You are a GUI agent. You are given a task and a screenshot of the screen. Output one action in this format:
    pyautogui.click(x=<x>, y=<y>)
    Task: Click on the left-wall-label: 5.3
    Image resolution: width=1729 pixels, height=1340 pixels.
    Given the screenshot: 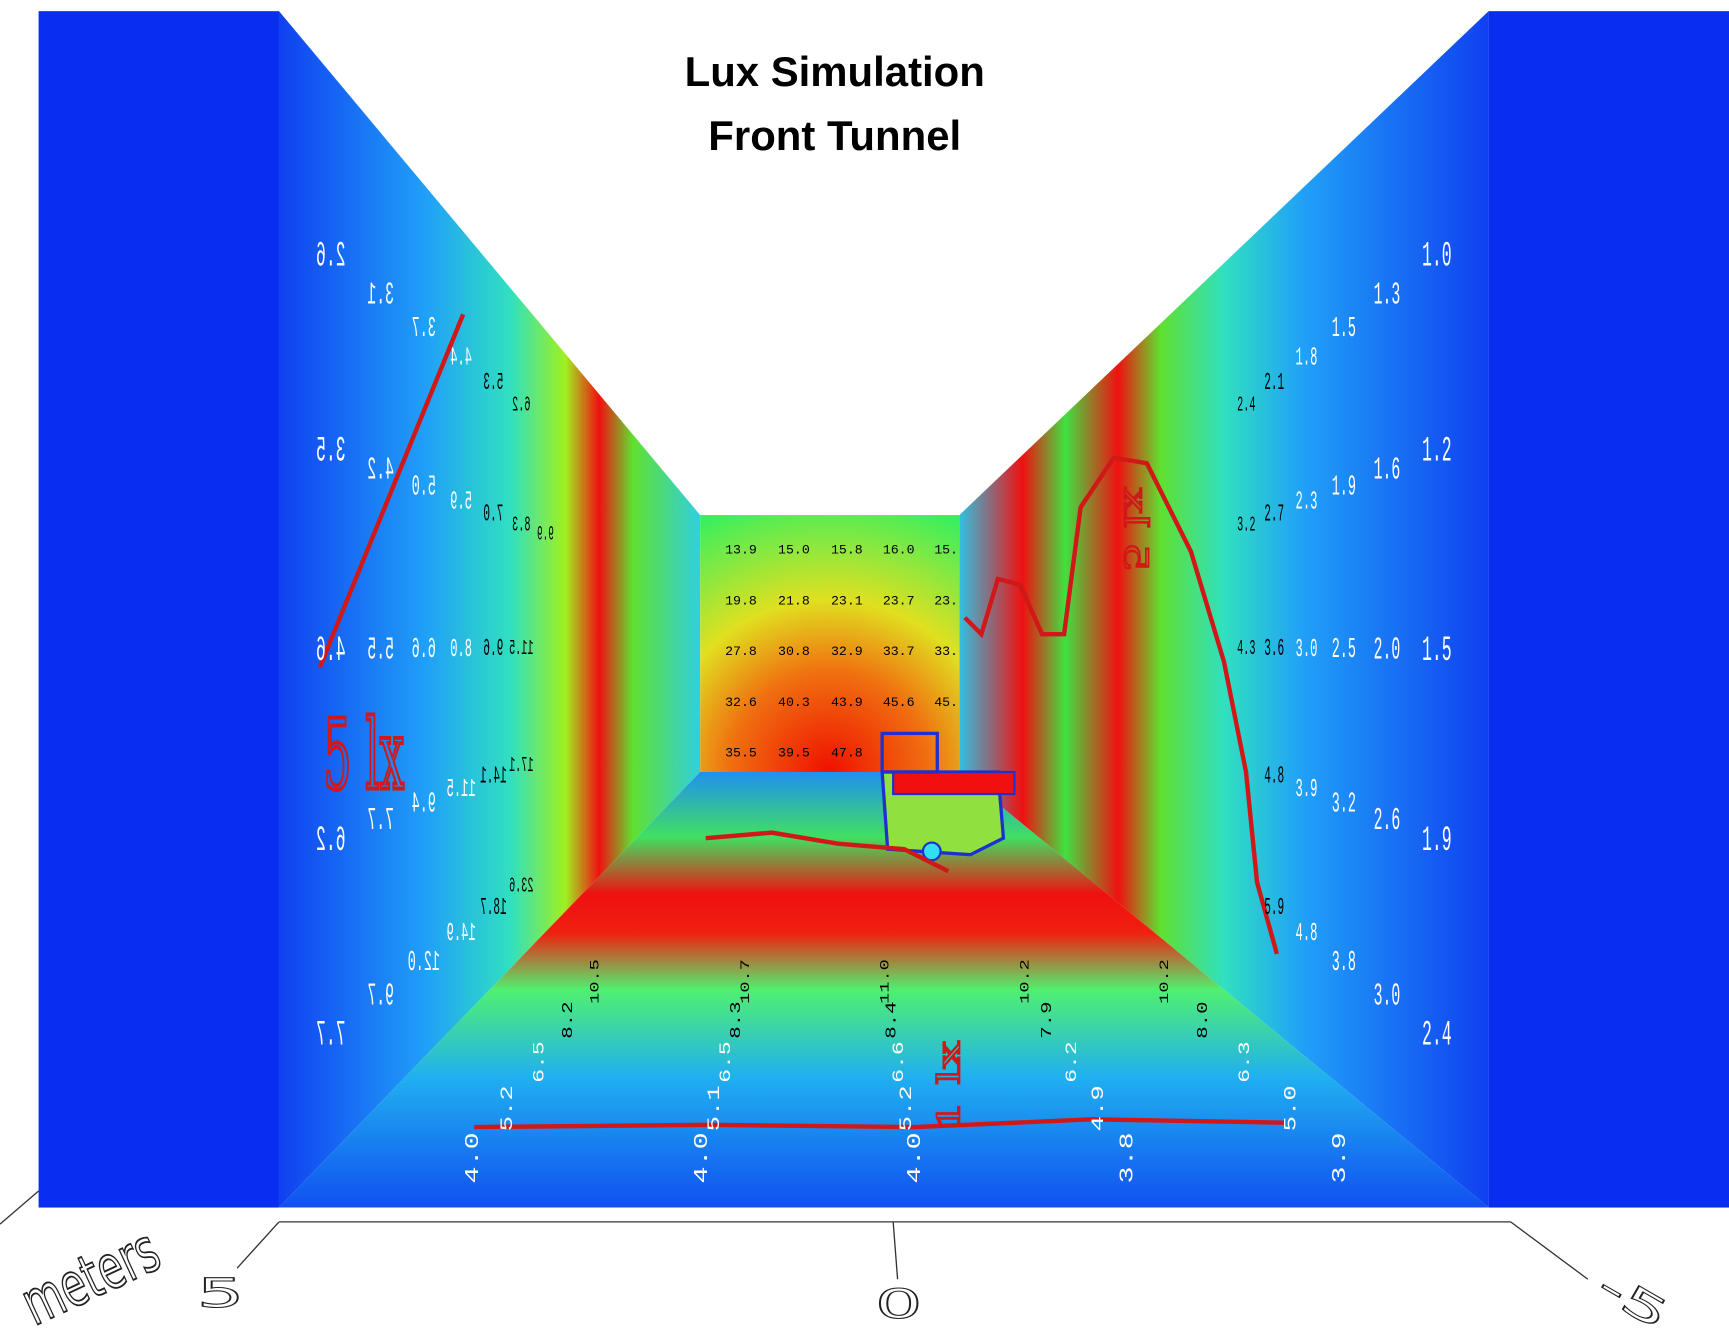 What is the action you would take?
    pyautogui.click(x=493, y=383)
    